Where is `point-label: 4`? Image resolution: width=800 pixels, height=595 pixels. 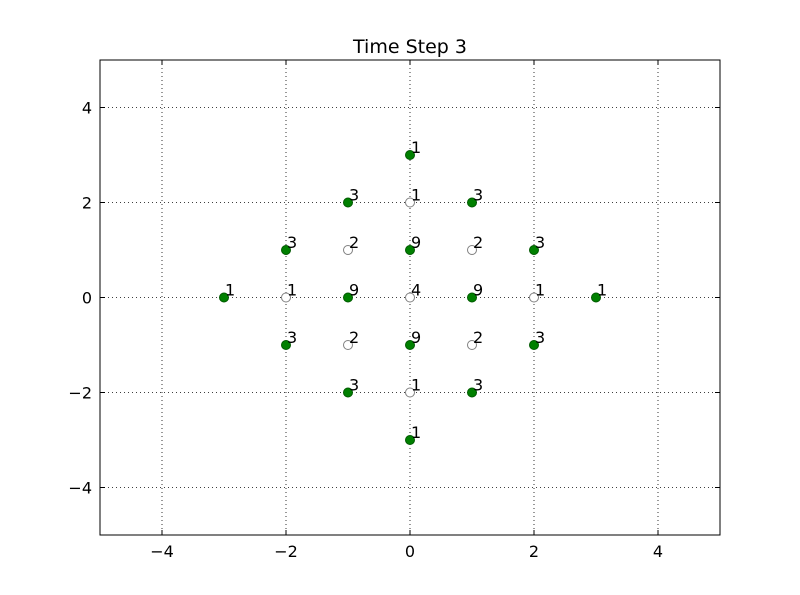
point-label: 4 is located at coordinates (416, 290).